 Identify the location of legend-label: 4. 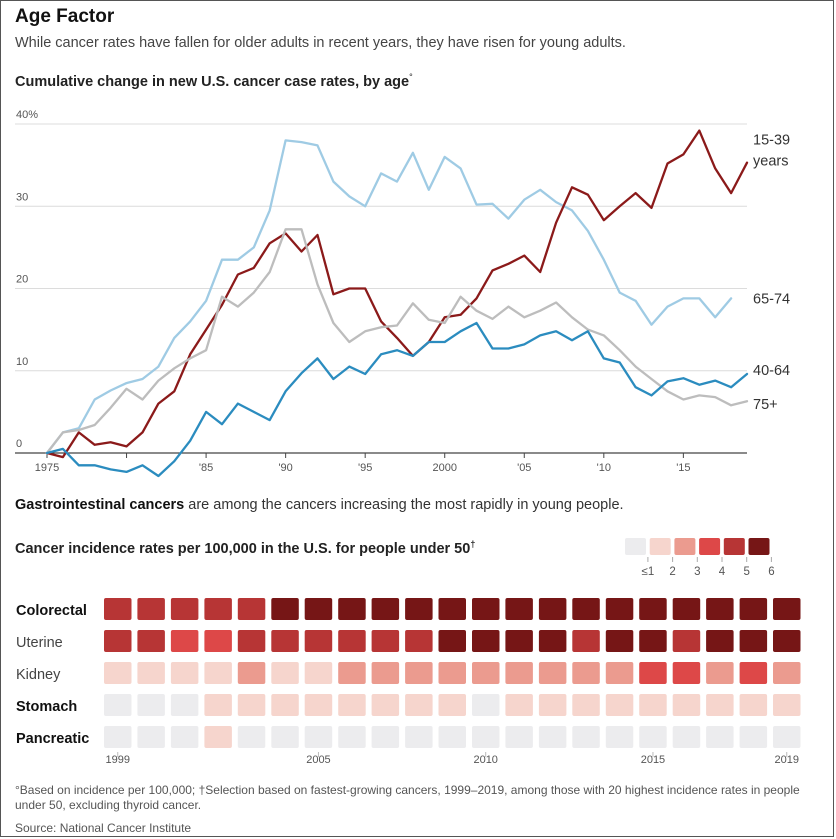
(722, 572).